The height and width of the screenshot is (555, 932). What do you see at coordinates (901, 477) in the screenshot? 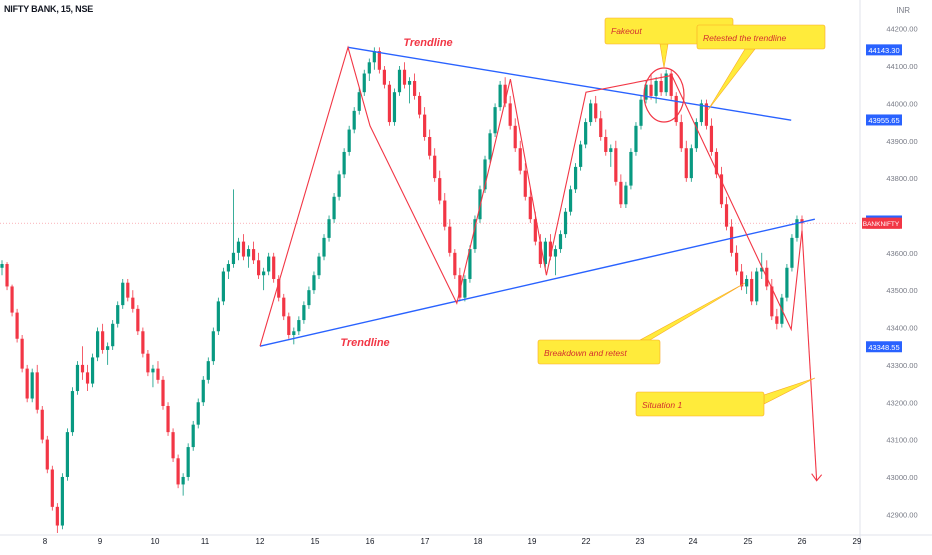
I see `y-tick-label: 43000.00` at bounding box center [901, 477].